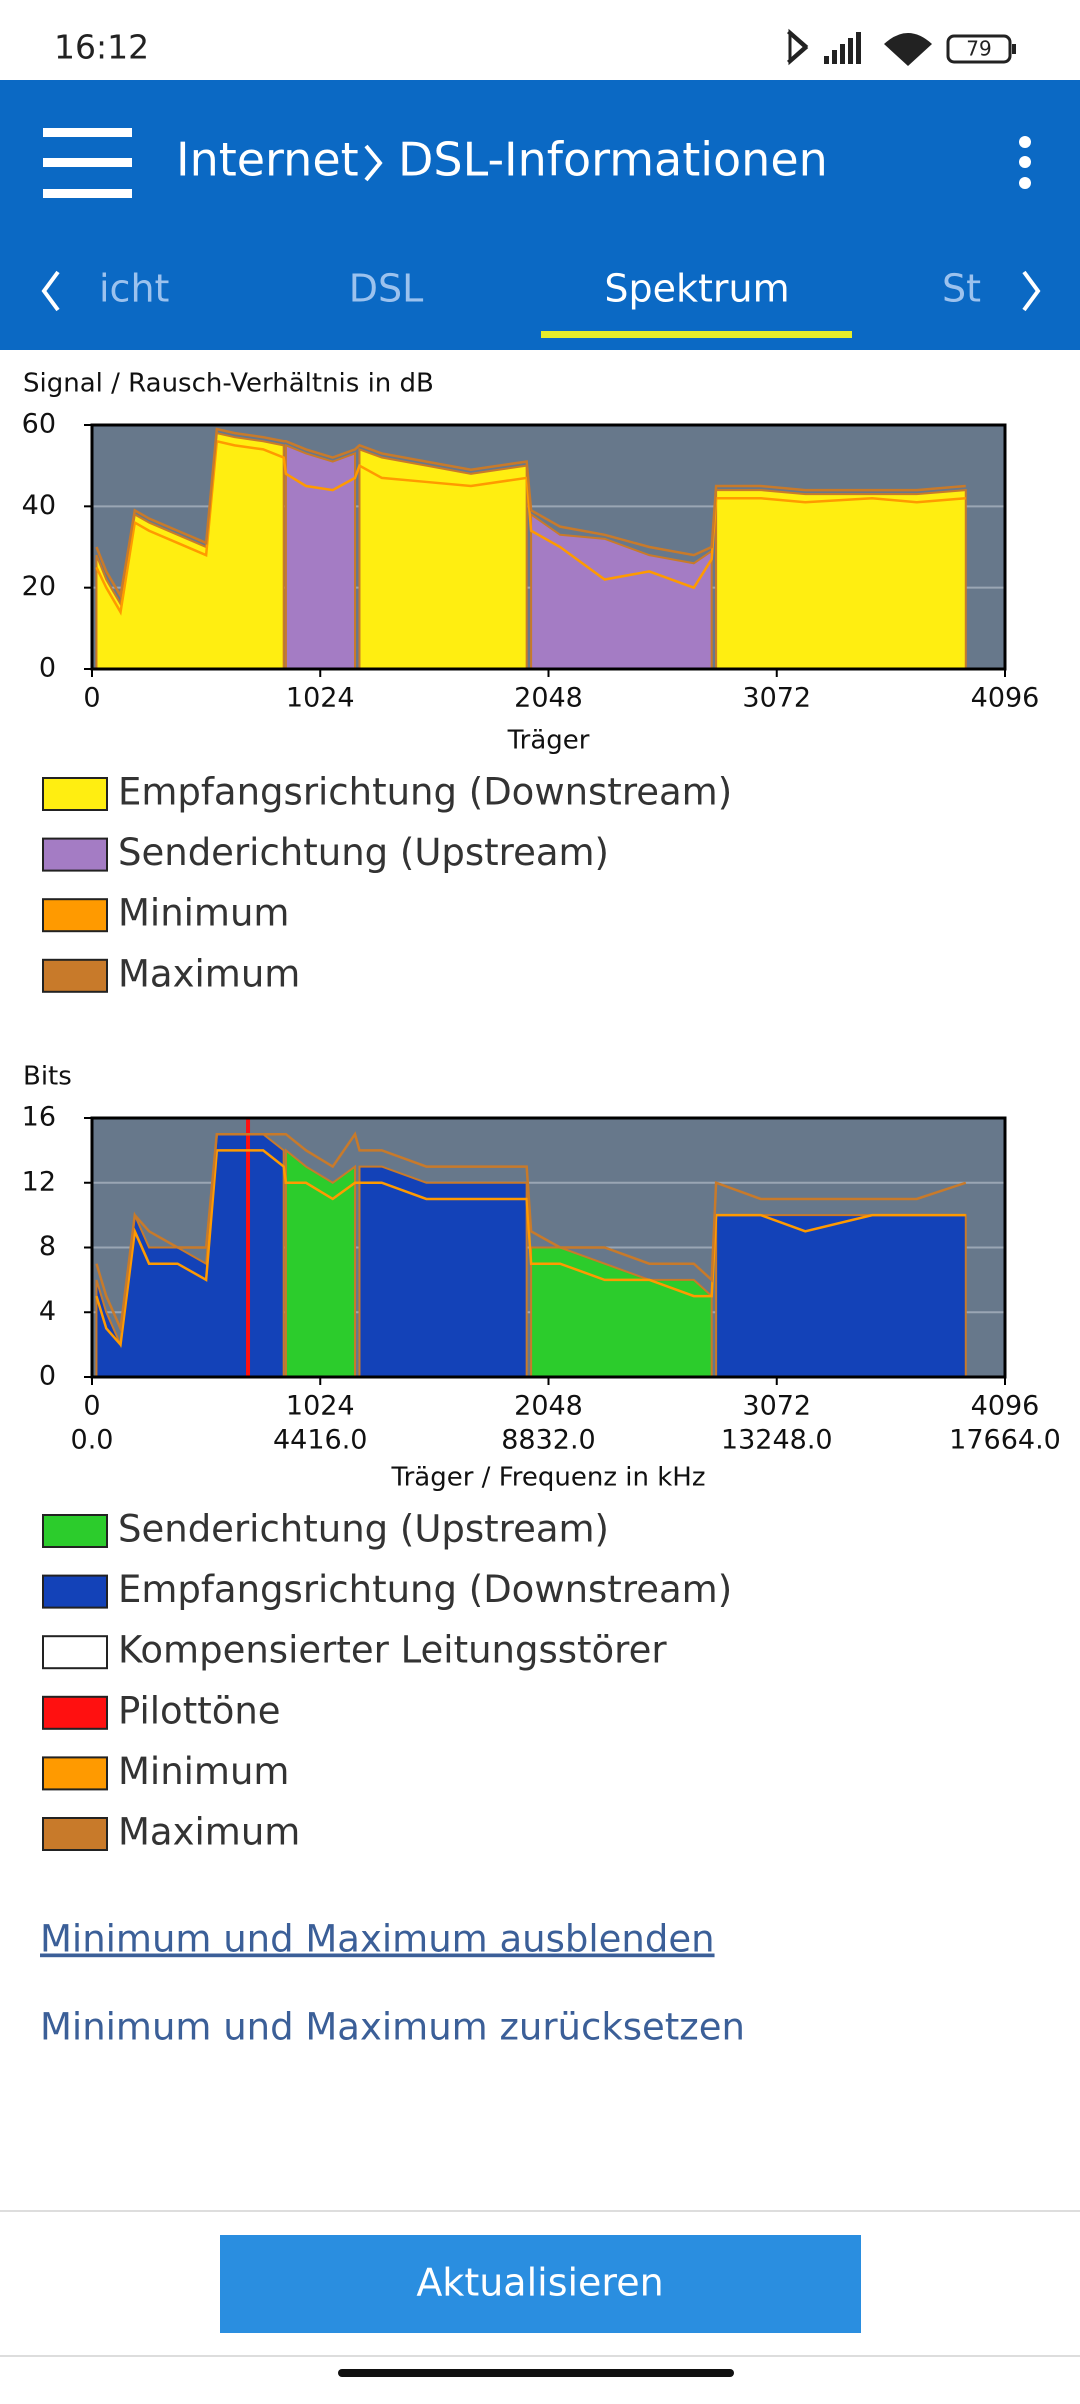  What do you see at coordinates (696, 289) in the screenshot?
I see `tab-active: Spektrum` at bounding box center [696, 289].